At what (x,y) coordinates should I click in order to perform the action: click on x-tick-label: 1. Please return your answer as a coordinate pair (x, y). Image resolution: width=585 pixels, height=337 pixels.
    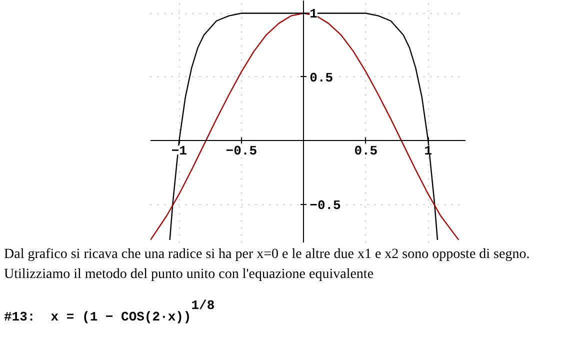
    Looking at the image, I should click on (428, 151).